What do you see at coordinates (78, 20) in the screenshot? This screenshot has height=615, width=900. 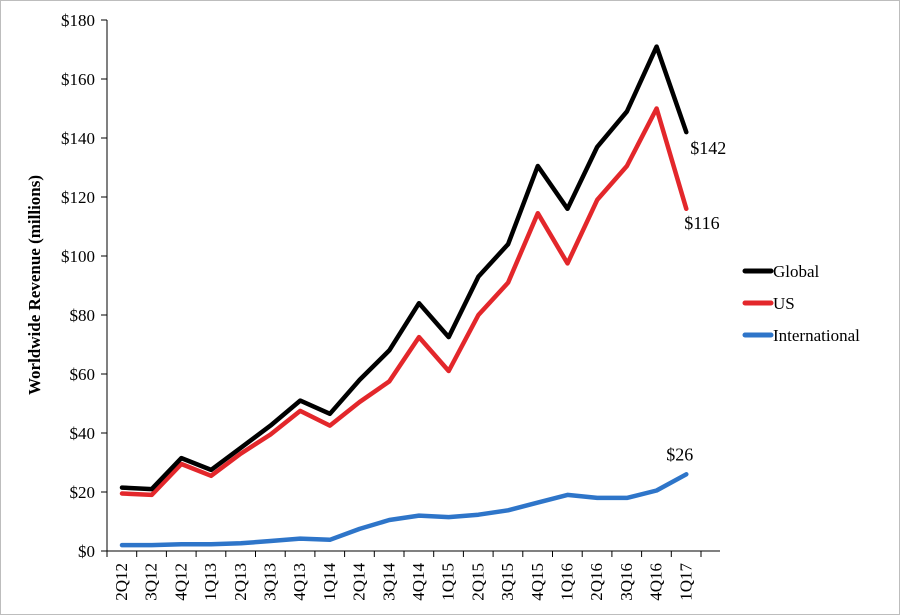 I see `y-tick-label: $180` at bounding box center [78, 20].